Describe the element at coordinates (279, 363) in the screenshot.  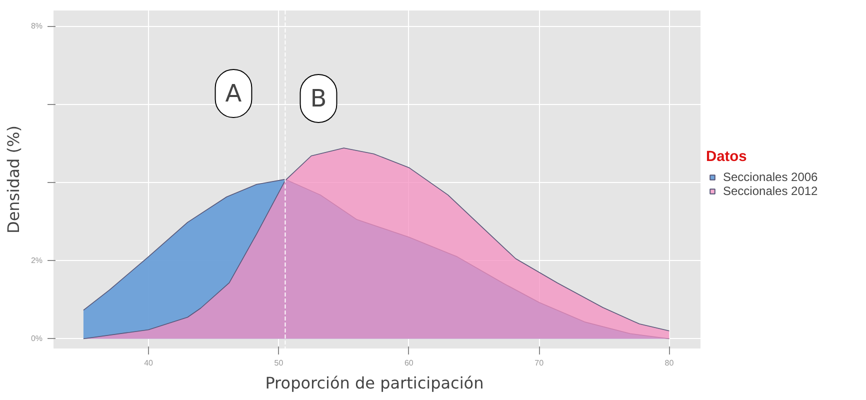
I see `x-tick-label: 50` at that location.